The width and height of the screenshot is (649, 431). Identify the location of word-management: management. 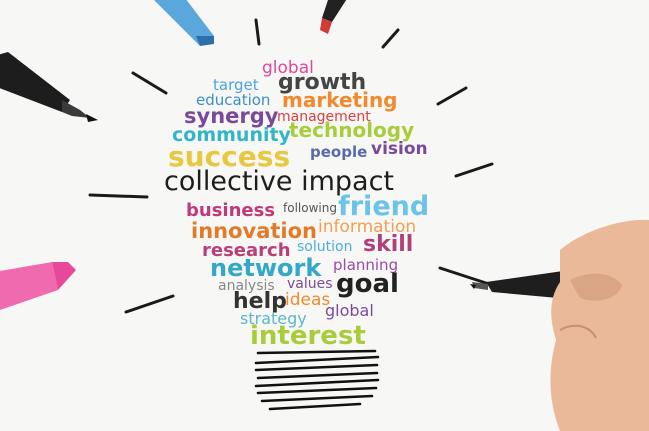
(324, 117).